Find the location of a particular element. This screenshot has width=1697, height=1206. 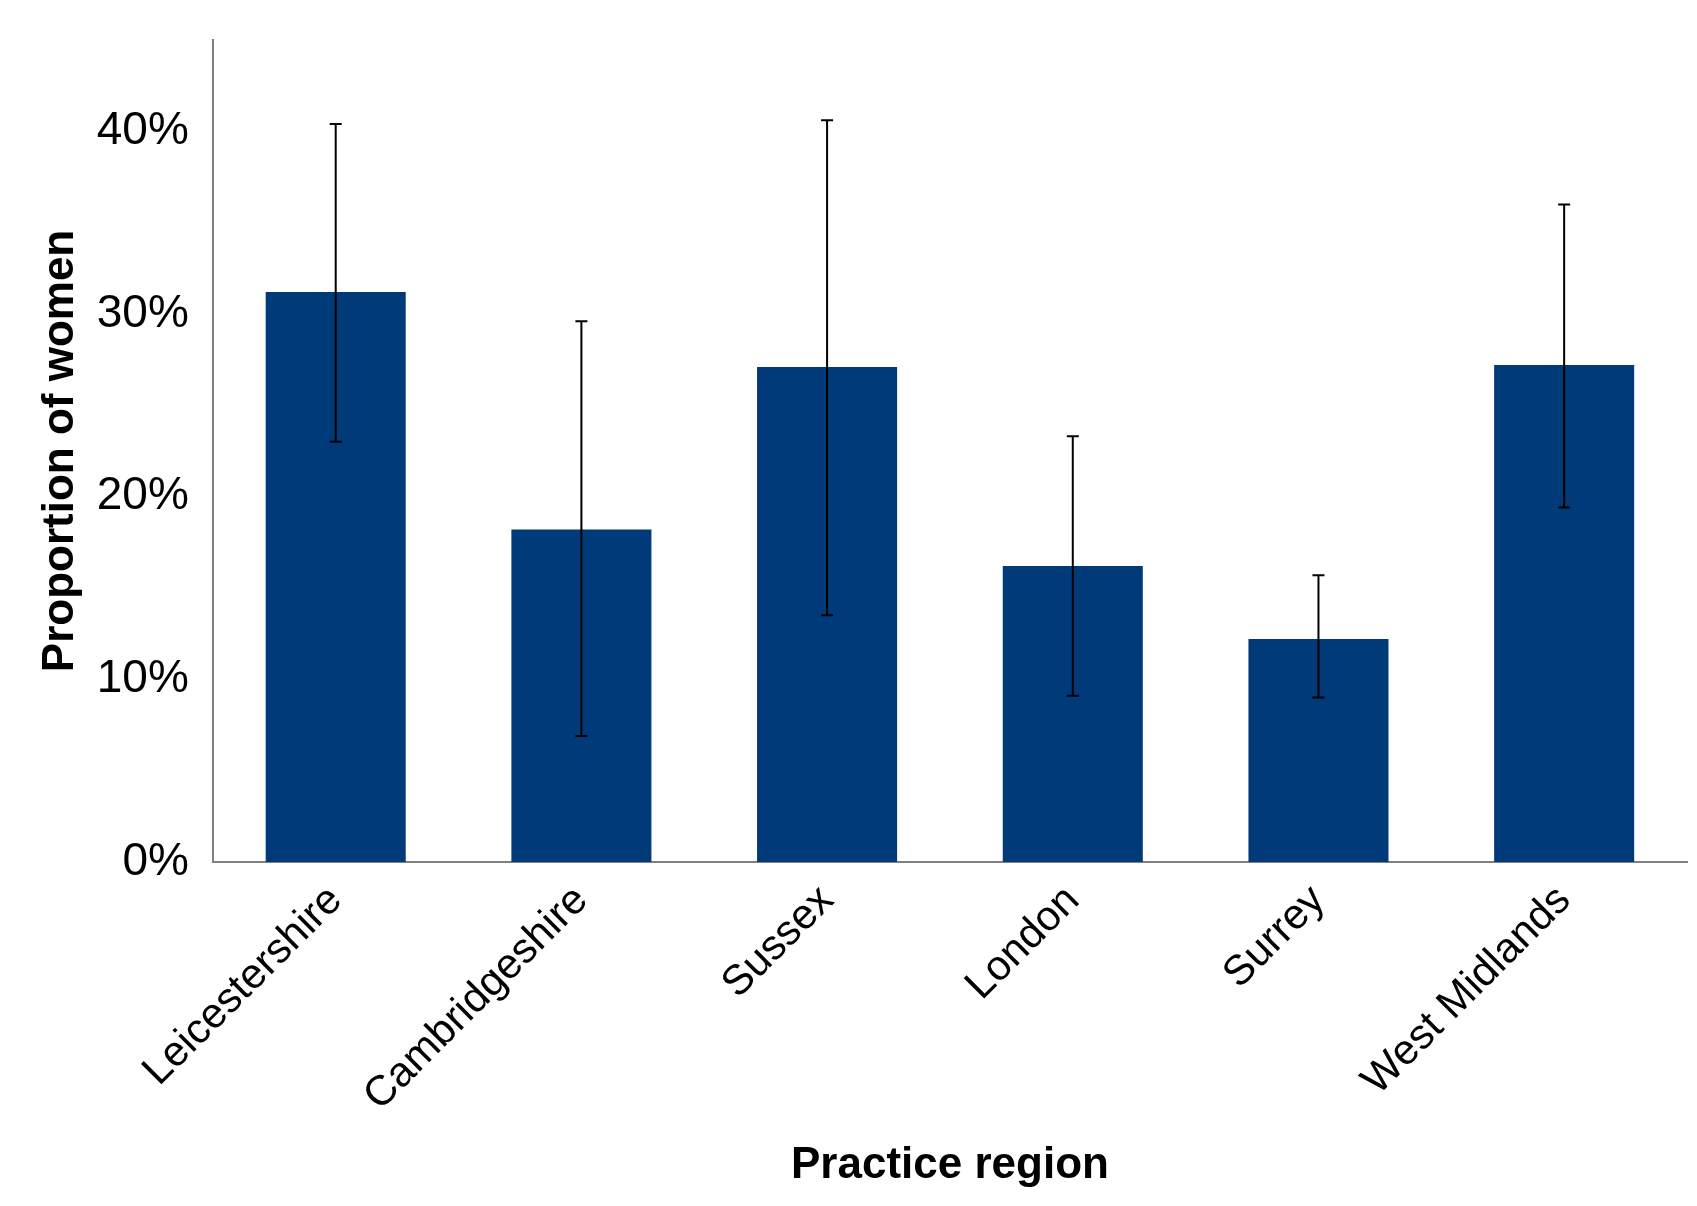

y-axis-title: Proportion of women is located at coordinates (57, 451).